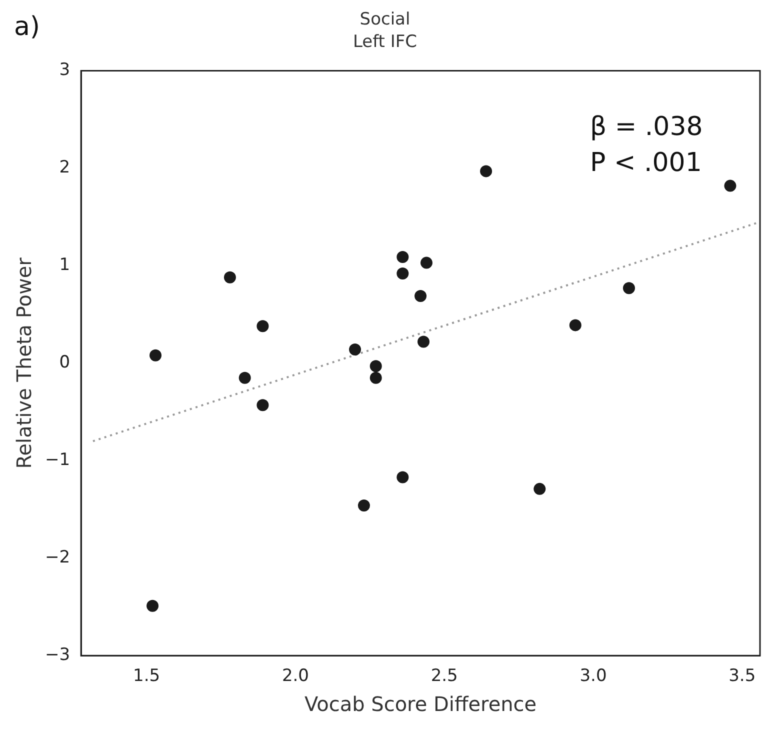 The width and height of the screenshot is (766, 732). What do you see at coordinates (385, 20) in the screenshot?
I see `chart-title: Social` at bounding box center [385, 20].